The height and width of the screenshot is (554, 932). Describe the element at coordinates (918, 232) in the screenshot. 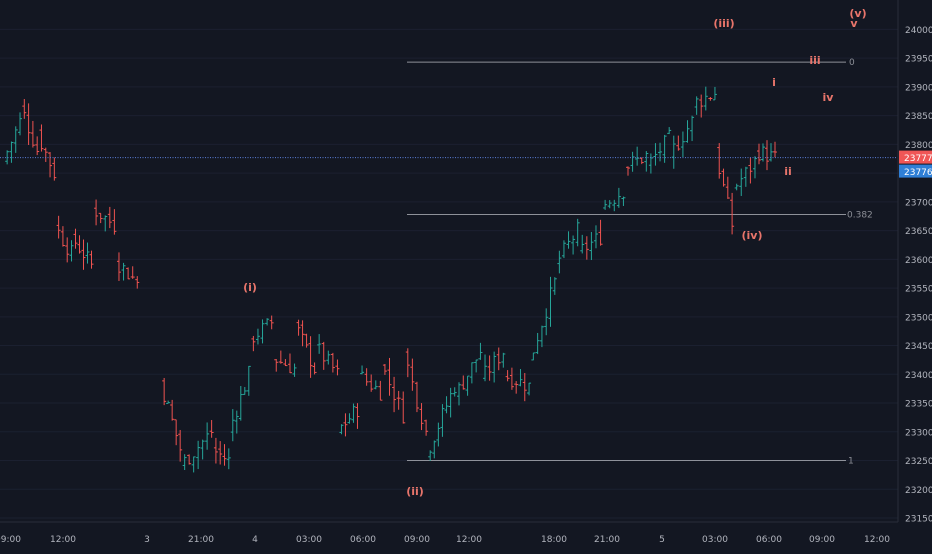

I see `price-tick-label: 23650` at that location.